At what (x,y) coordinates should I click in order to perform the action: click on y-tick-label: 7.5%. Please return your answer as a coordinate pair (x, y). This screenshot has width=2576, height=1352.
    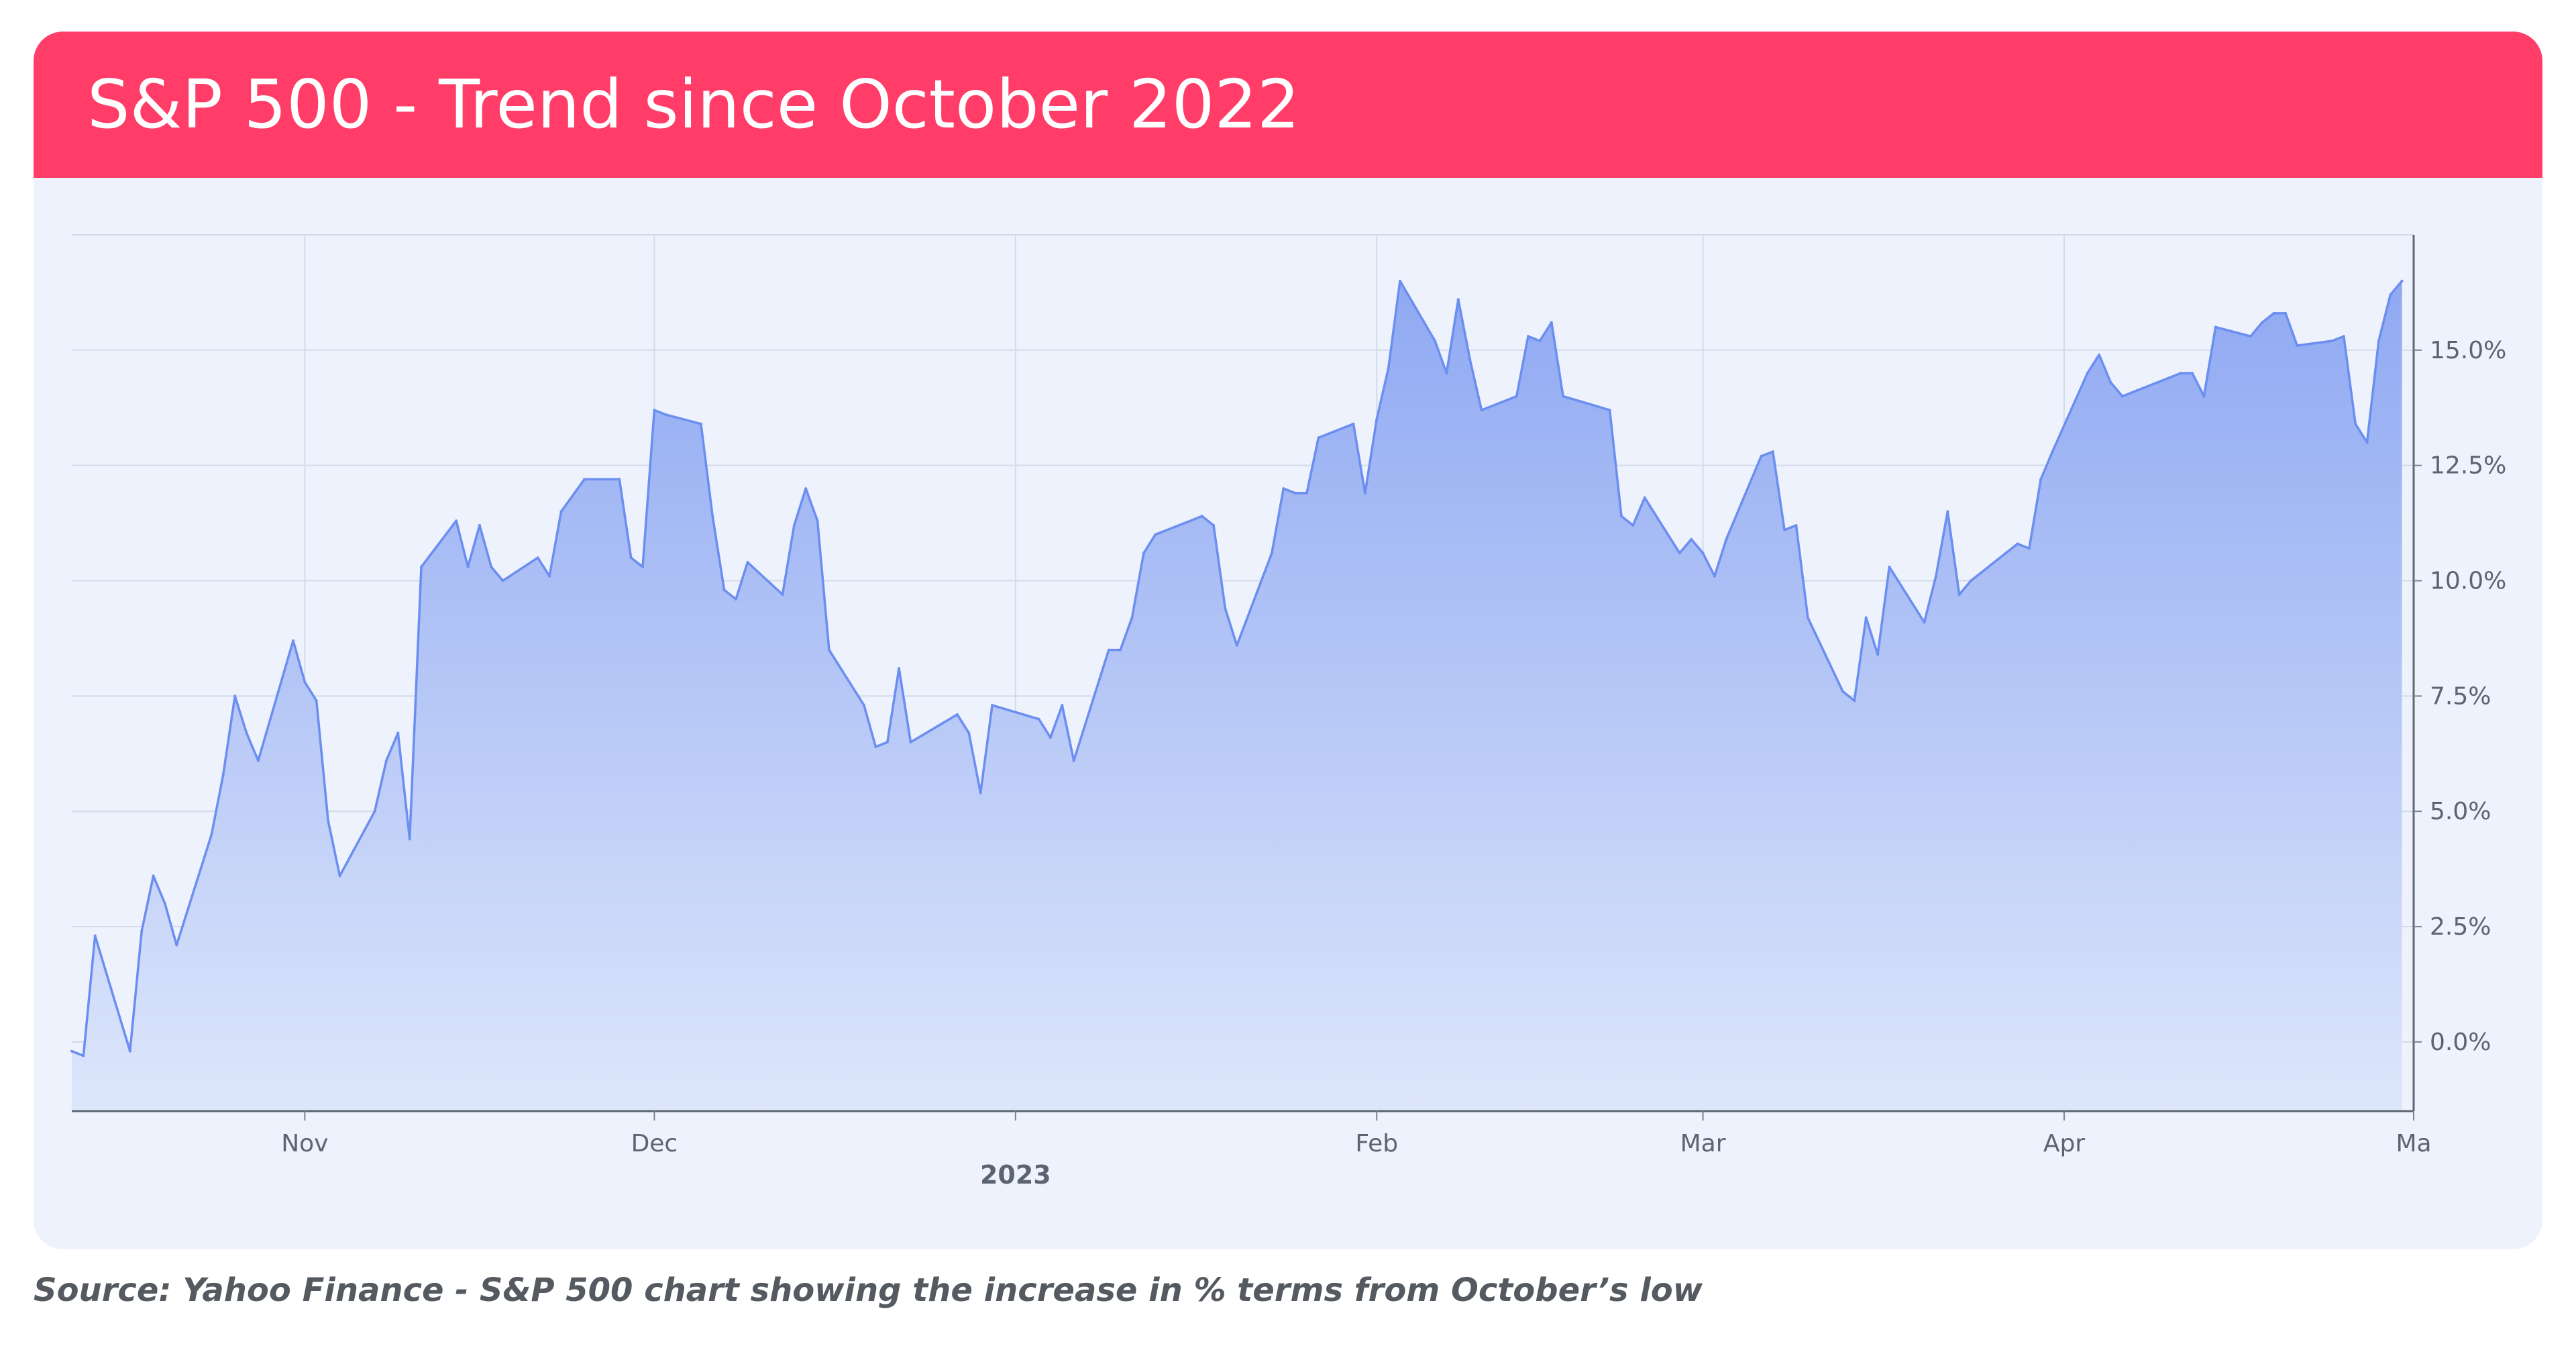
    Looking at the image, I should click on (2460, 696).